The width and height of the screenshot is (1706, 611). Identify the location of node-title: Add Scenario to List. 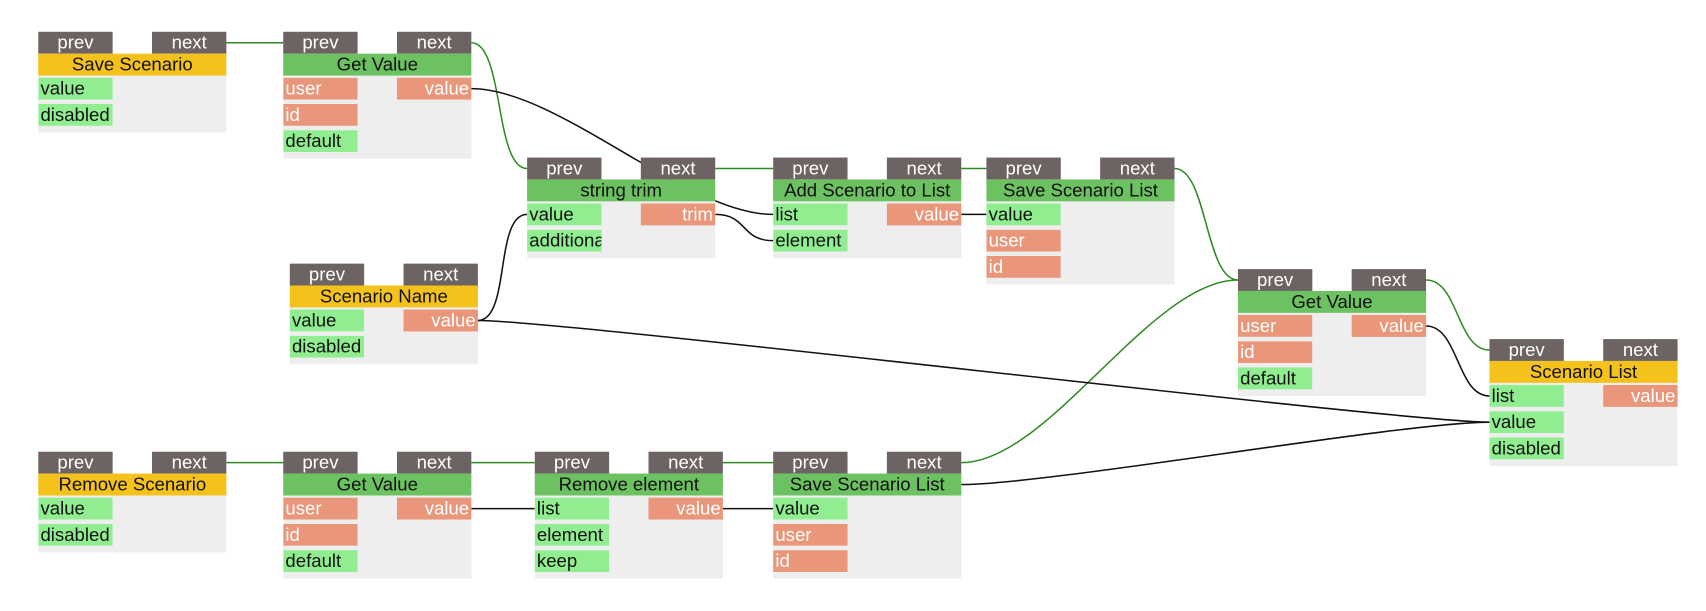
(867, 189).